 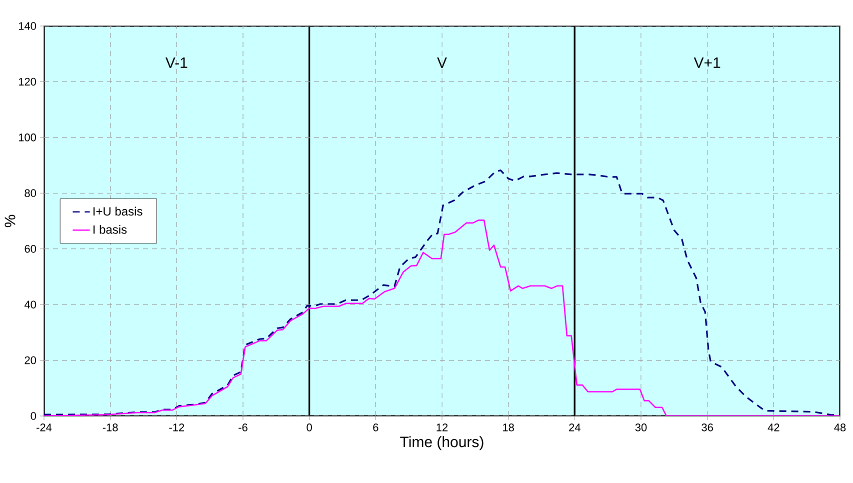 I want to click on x-tick-label: 36, so click(x=707, y=428).